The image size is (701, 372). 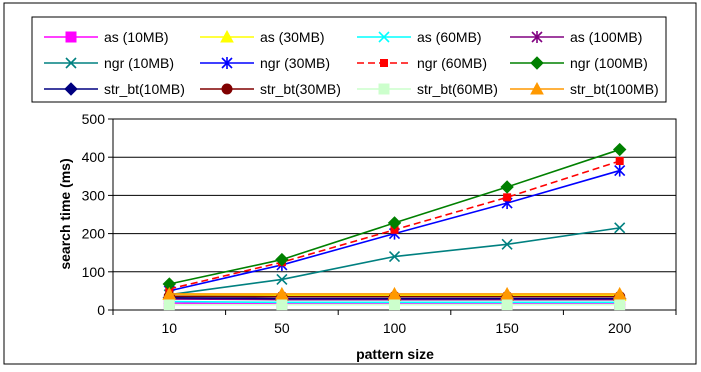 What do you see at coordinates (94, 157) in the screenshot?
I see `y-tick-label: 400` at bounding box center [94, 157].